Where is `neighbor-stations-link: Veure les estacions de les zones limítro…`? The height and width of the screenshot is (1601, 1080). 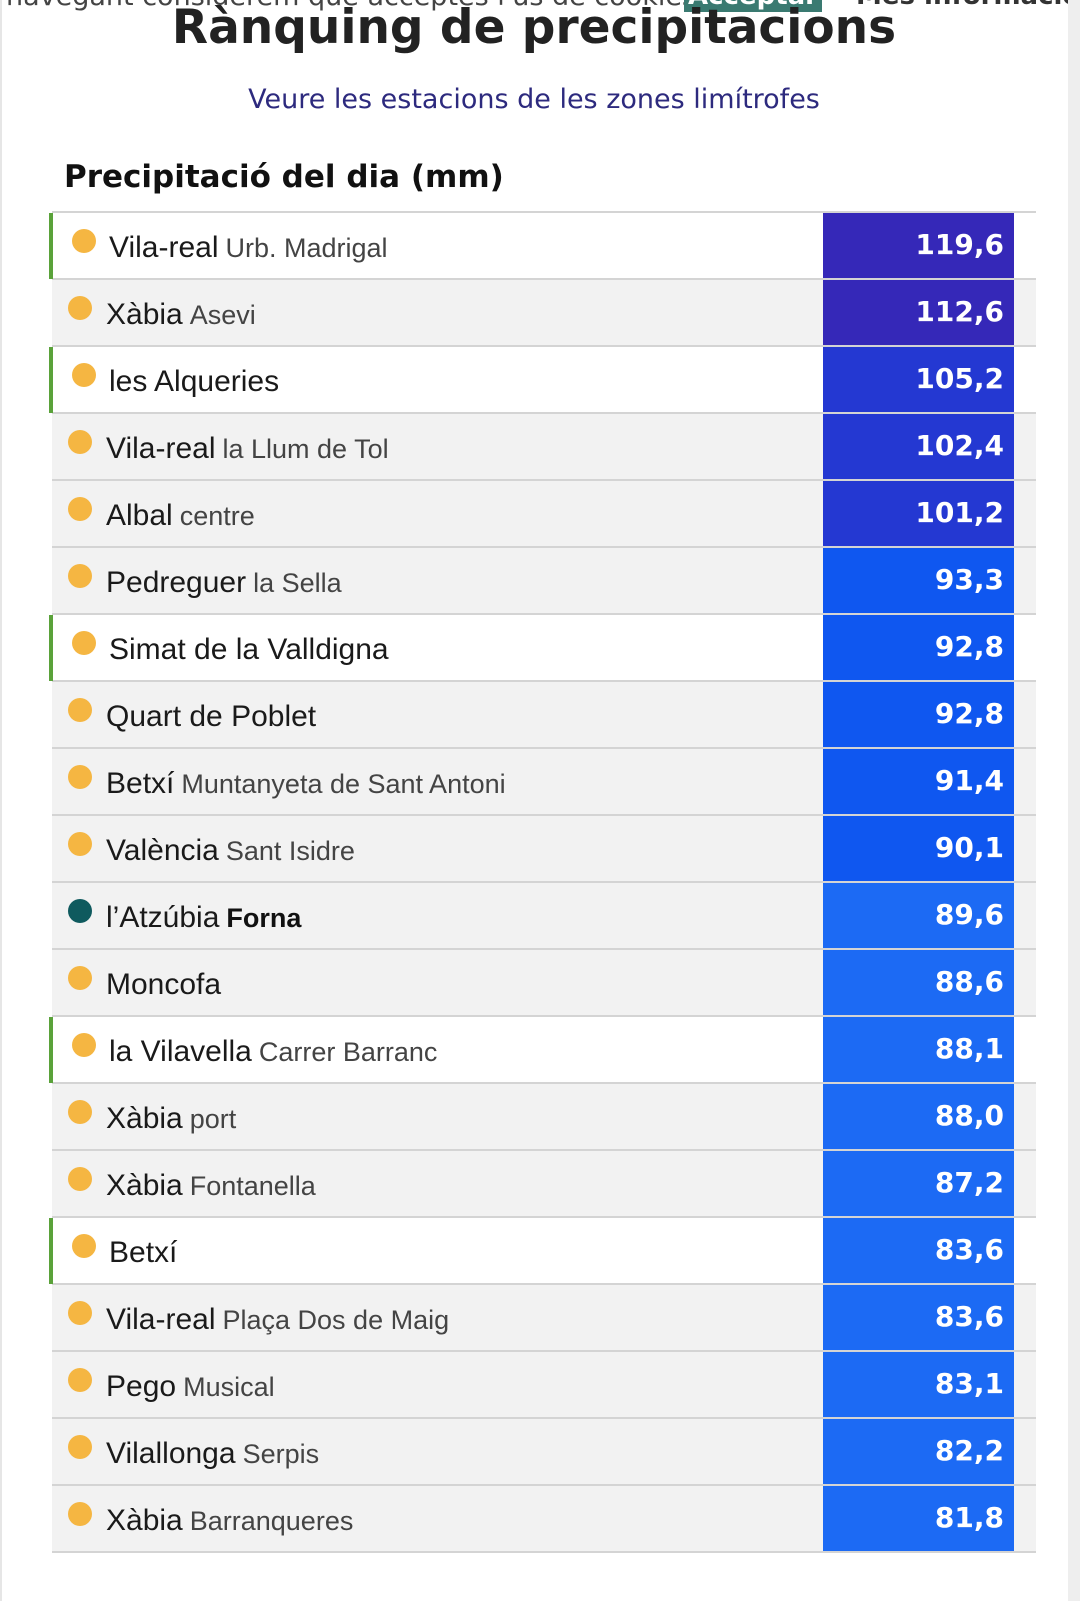 neighbor-stations-link: Veure les estacions de les zones limítro… is located at coordinates (534, 99).